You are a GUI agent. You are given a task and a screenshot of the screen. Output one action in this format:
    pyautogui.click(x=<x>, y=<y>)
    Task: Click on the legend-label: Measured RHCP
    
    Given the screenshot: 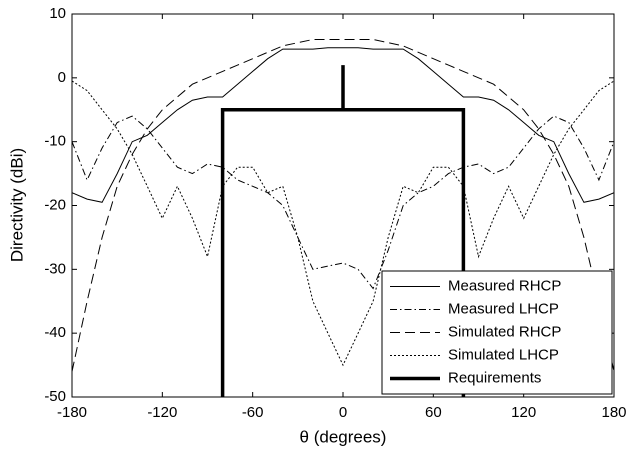 What is the action you would take?
    pyautogui.click(x=504, y=285)
    